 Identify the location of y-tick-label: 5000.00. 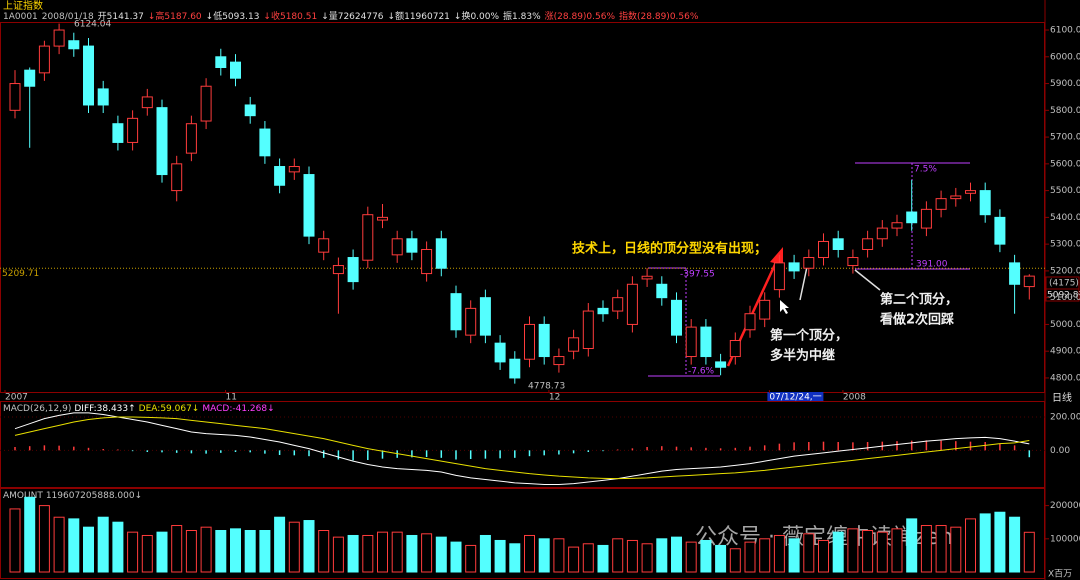
(1065, 325).